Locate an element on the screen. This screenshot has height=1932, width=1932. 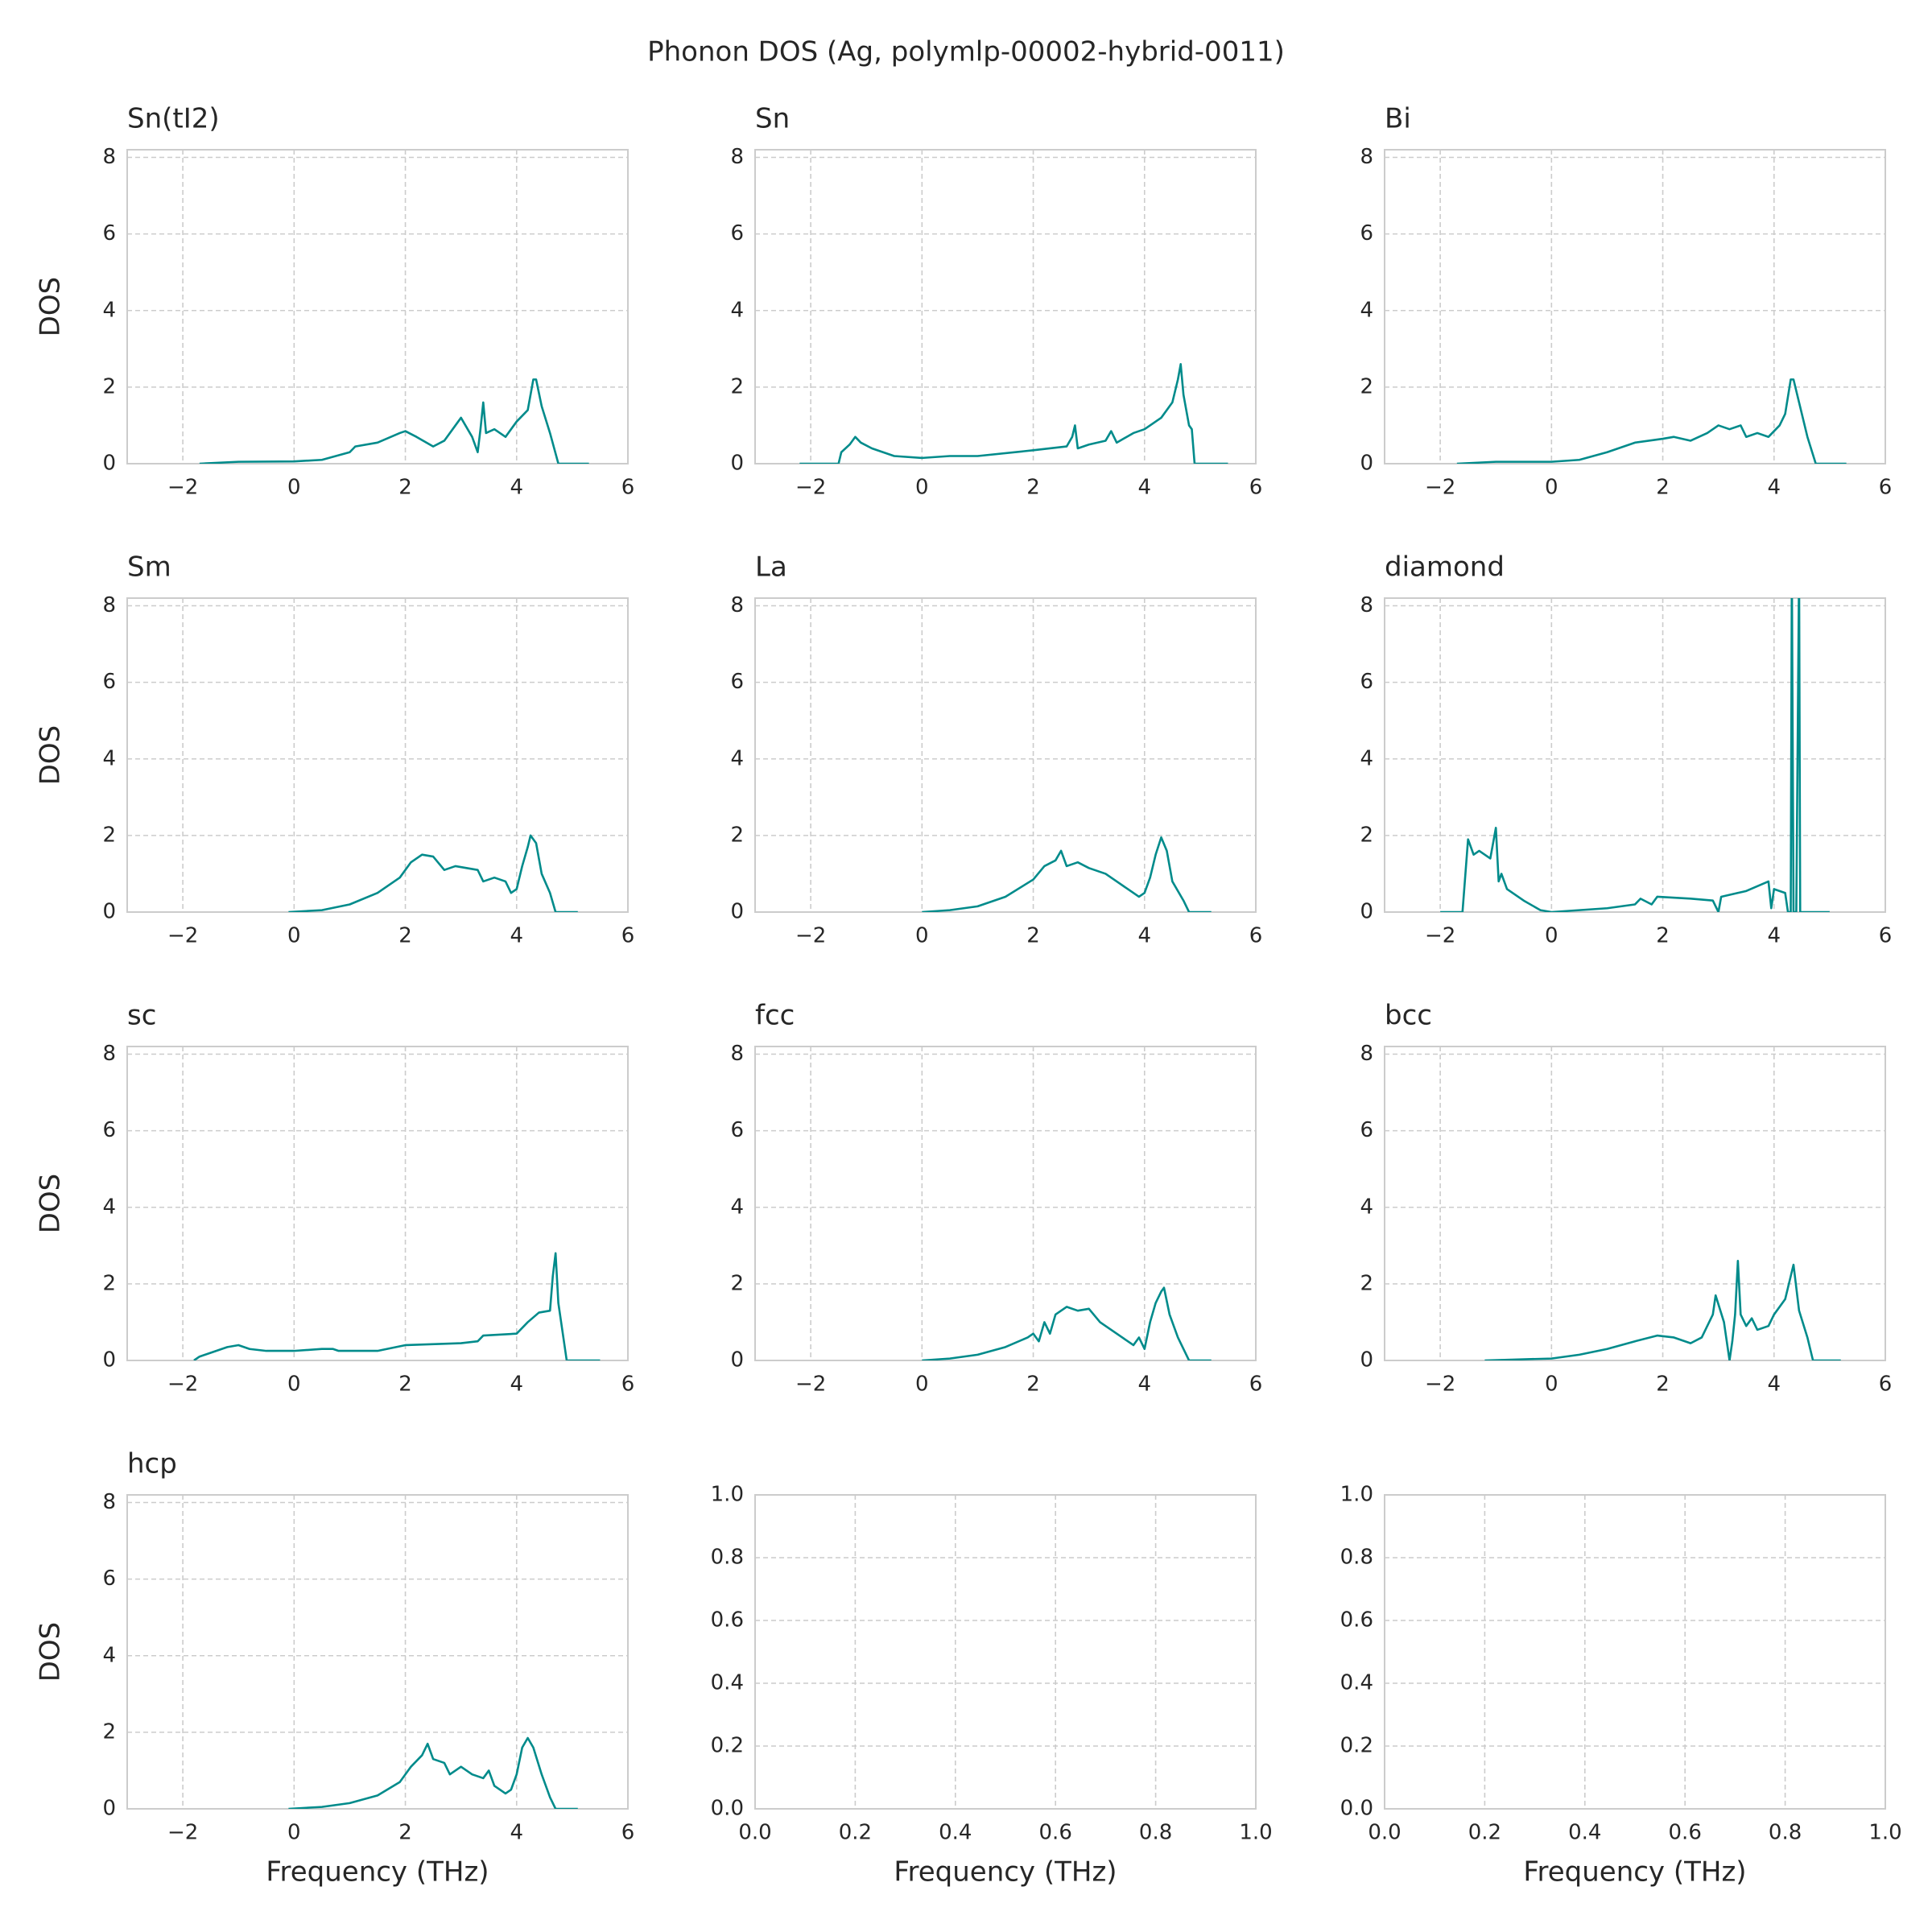
subplot-title: Bi is located at coordinates (1398, 119).